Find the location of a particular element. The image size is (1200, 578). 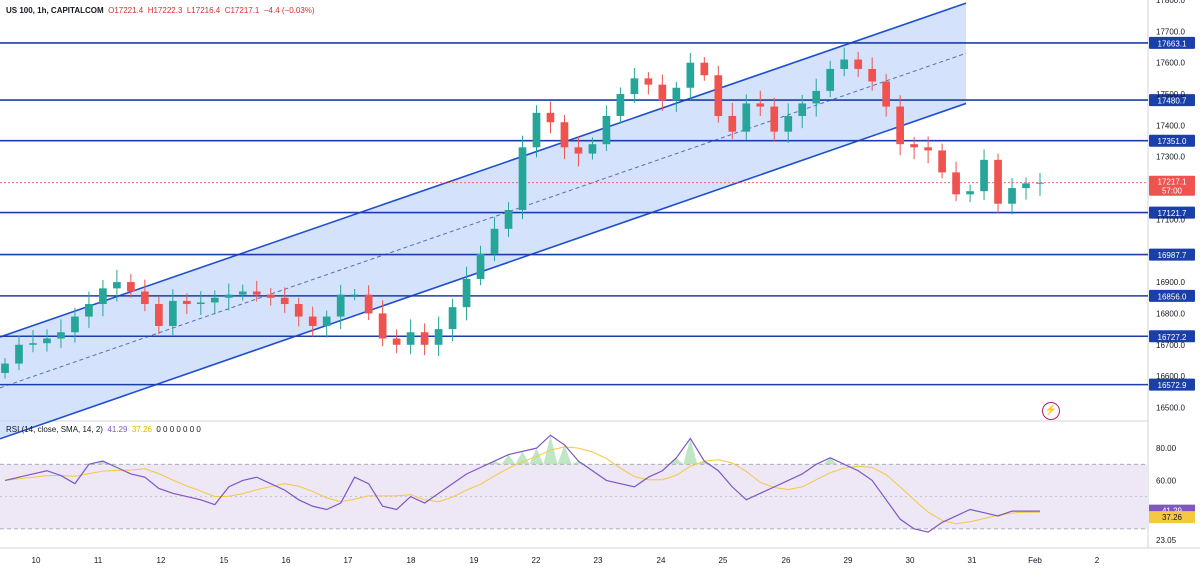

rsi-label: RSI (14, close, SMA, 14, 2) is located at coordinates (54, 429).